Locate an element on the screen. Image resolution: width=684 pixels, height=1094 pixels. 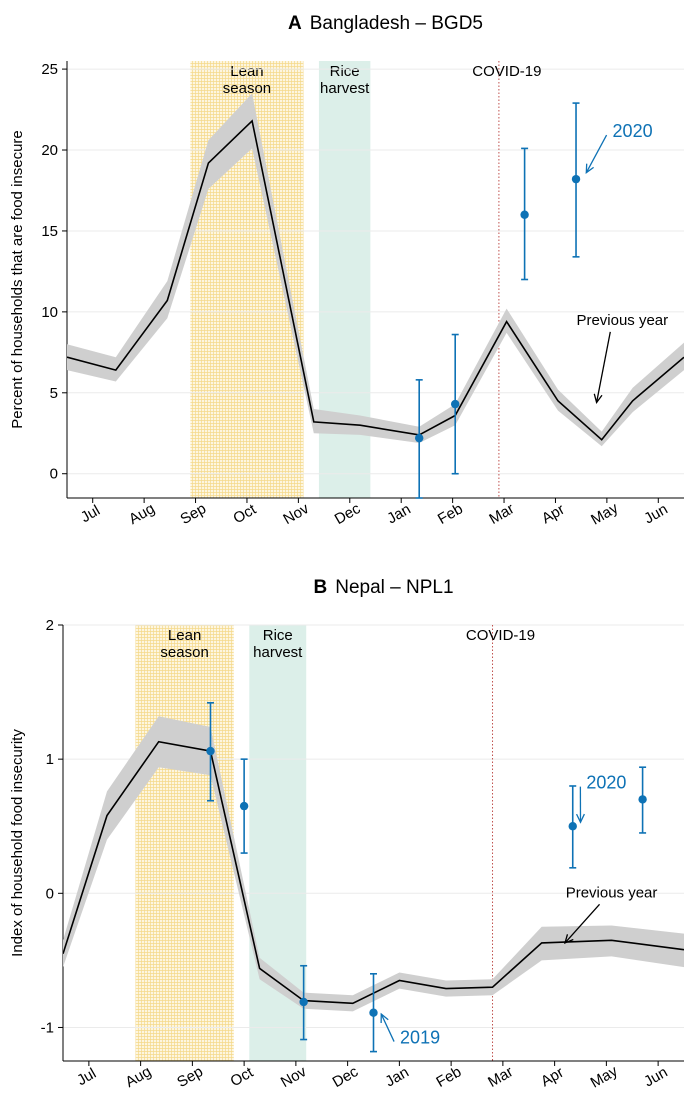
chart-title: B Nepal – NPL1 is located at coordinates (383, 587).